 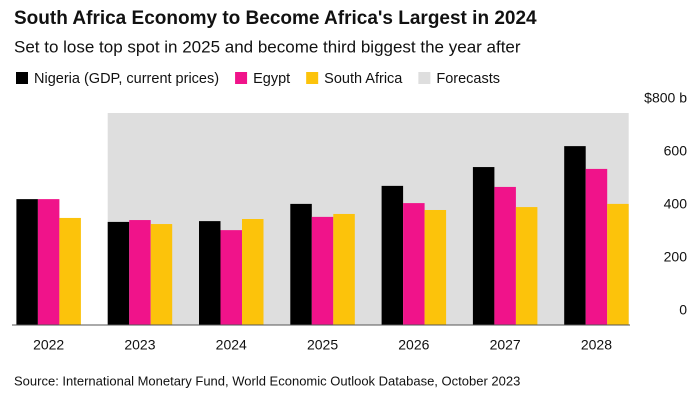 I want to click on y-tick-label: $800 b, so click(x=665, y=98).